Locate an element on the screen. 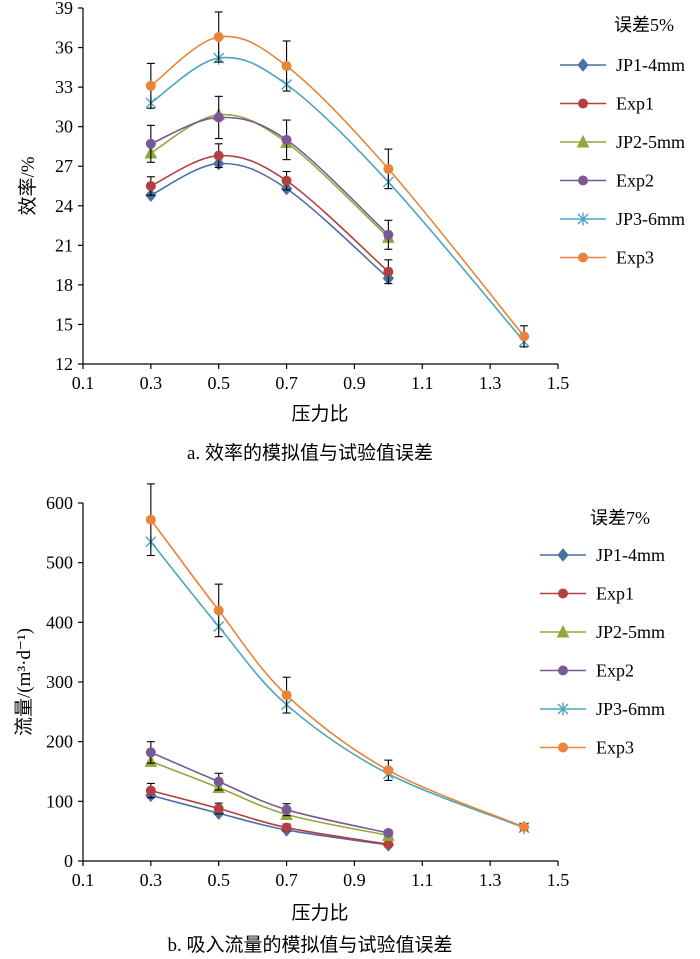  series-jp1-4mm is located at coordinates (270, 221).